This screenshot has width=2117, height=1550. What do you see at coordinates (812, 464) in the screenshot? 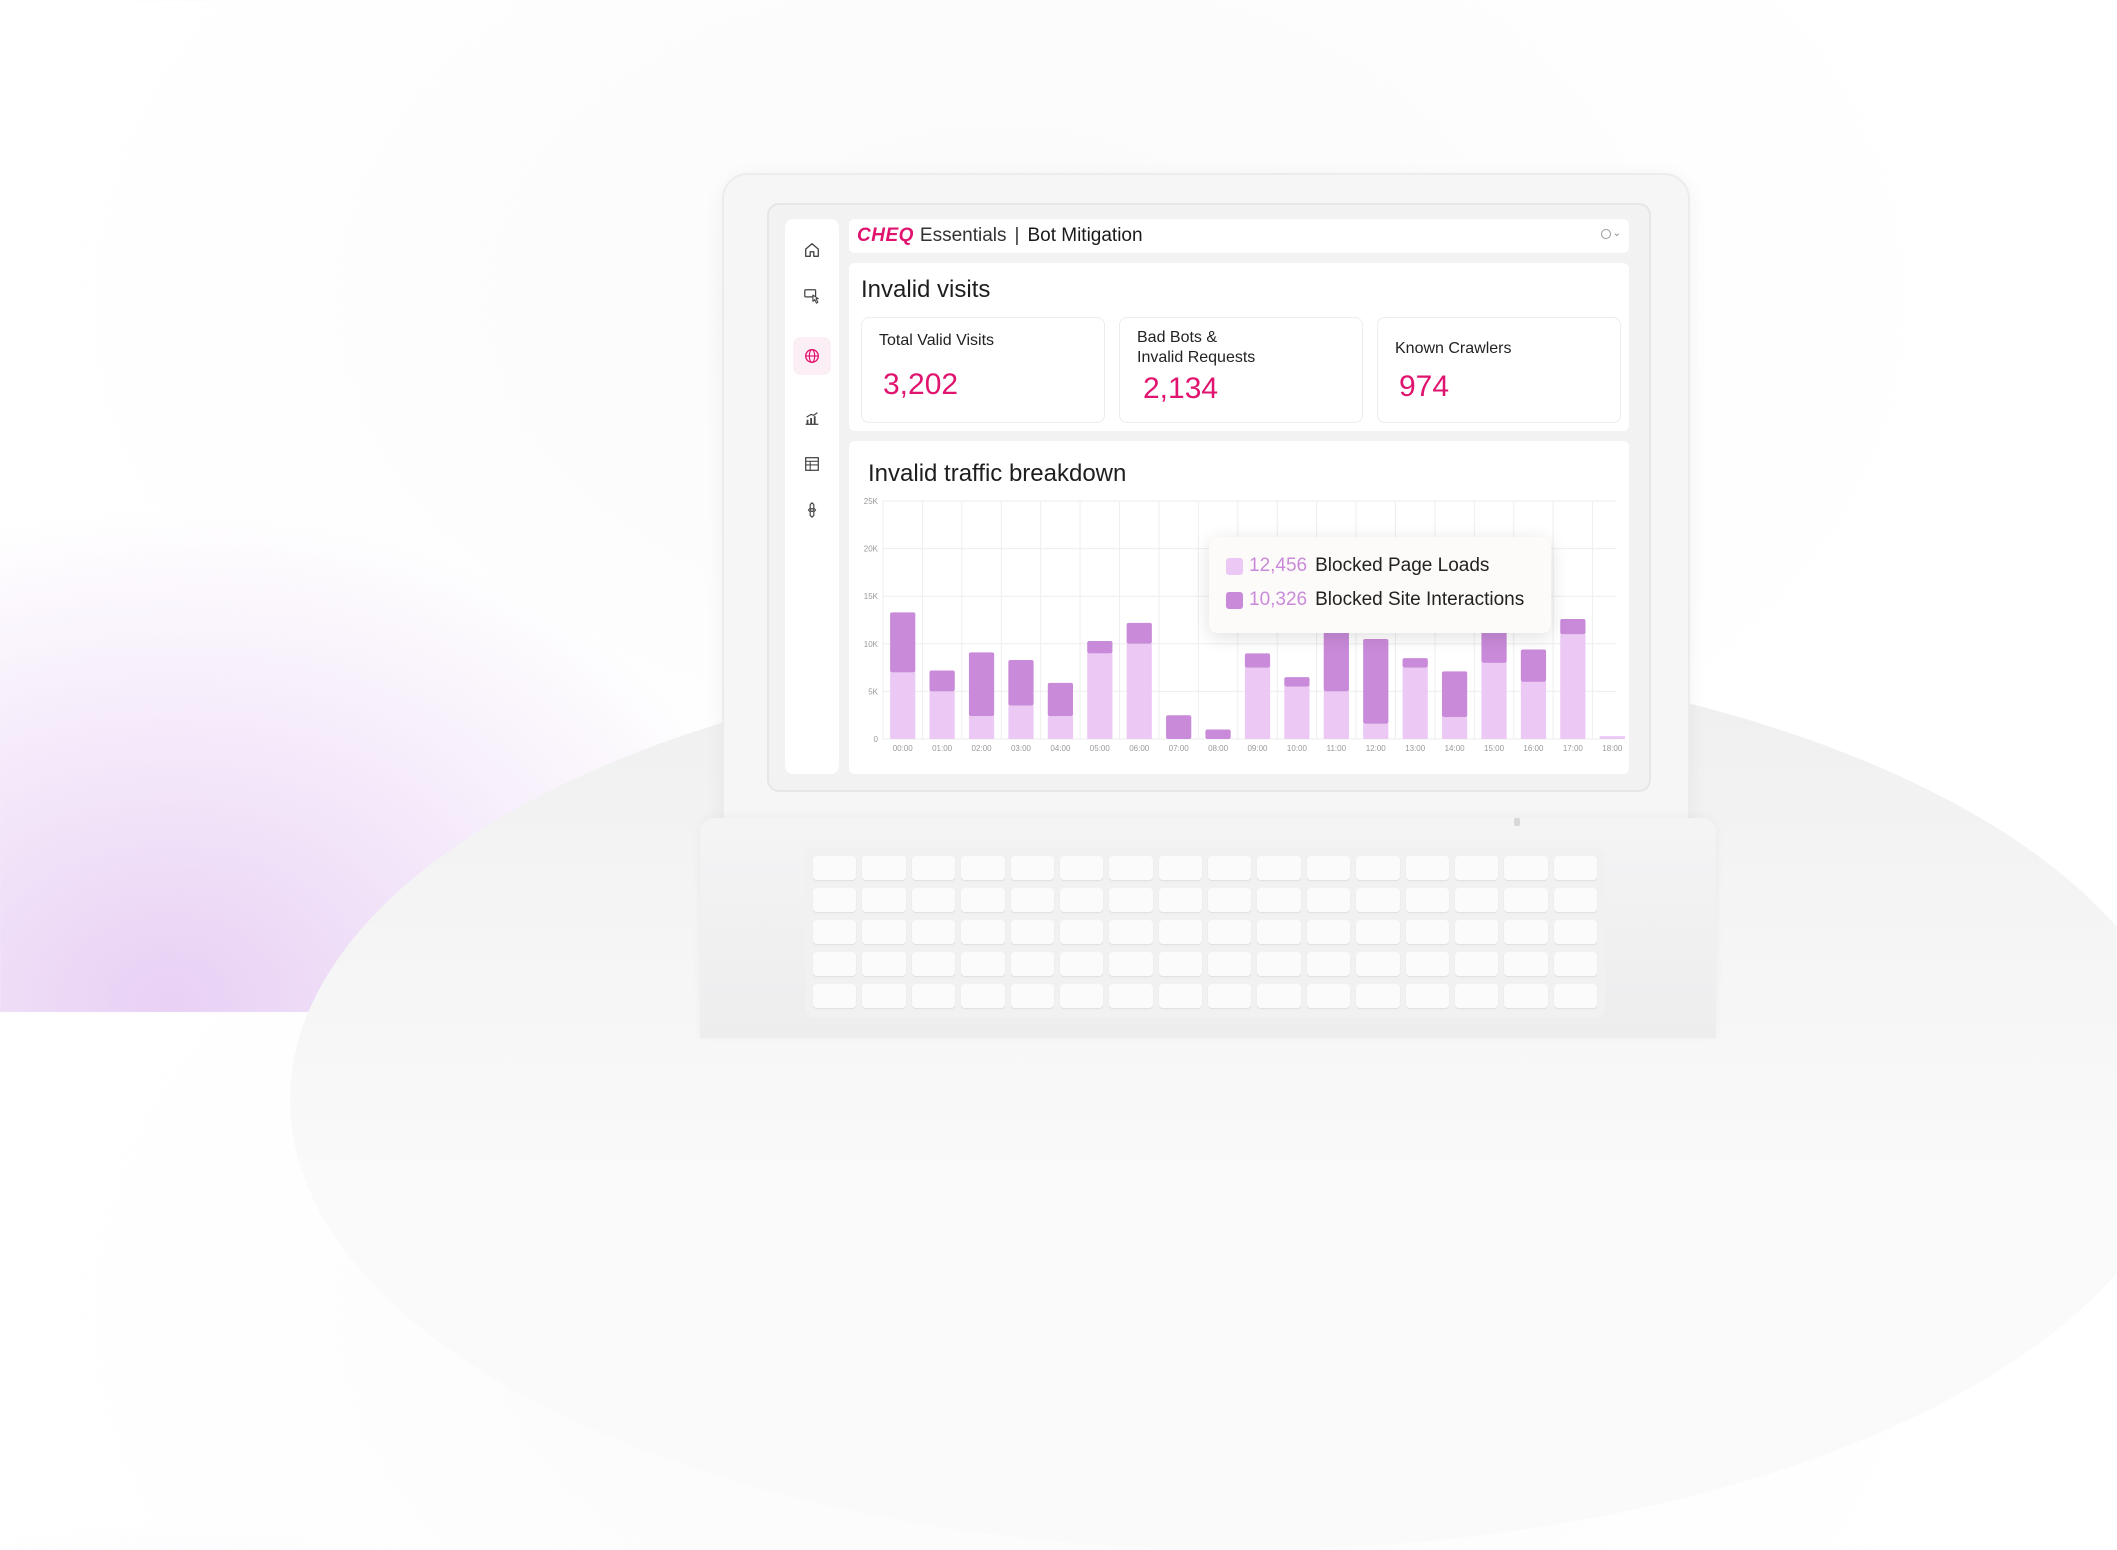
I see `table-report-icon` at bounding box center [812, 464].